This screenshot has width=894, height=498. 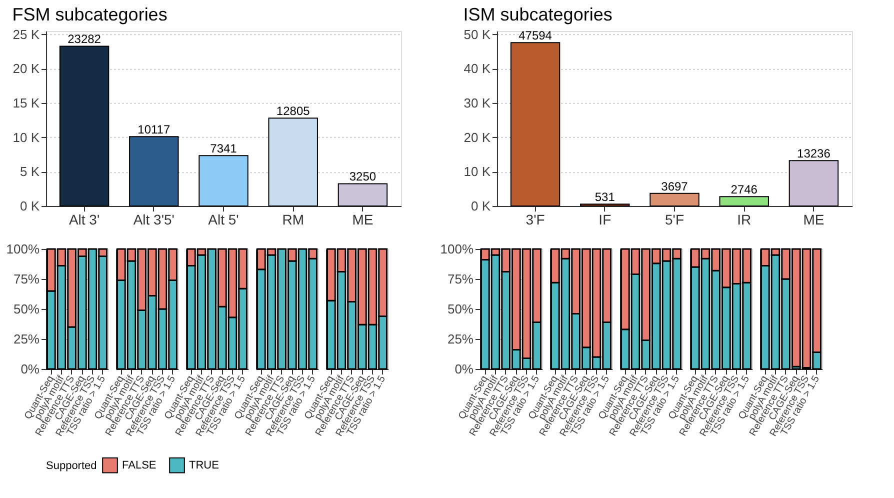 I want to click on y-tick-label: 5 K, so click(x=30, y=172).